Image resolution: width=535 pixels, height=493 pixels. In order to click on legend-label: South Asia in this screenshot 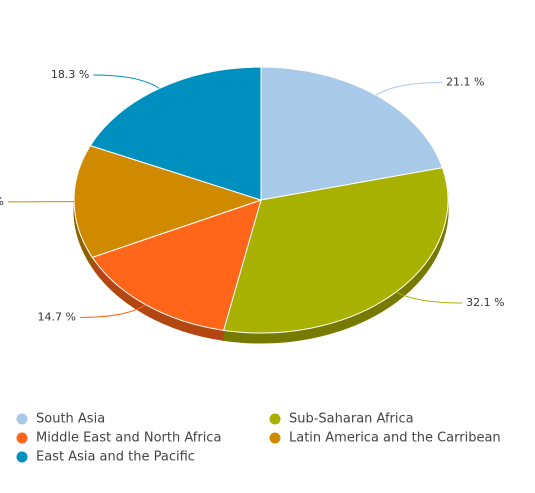, I will do `click(70, 419)`.